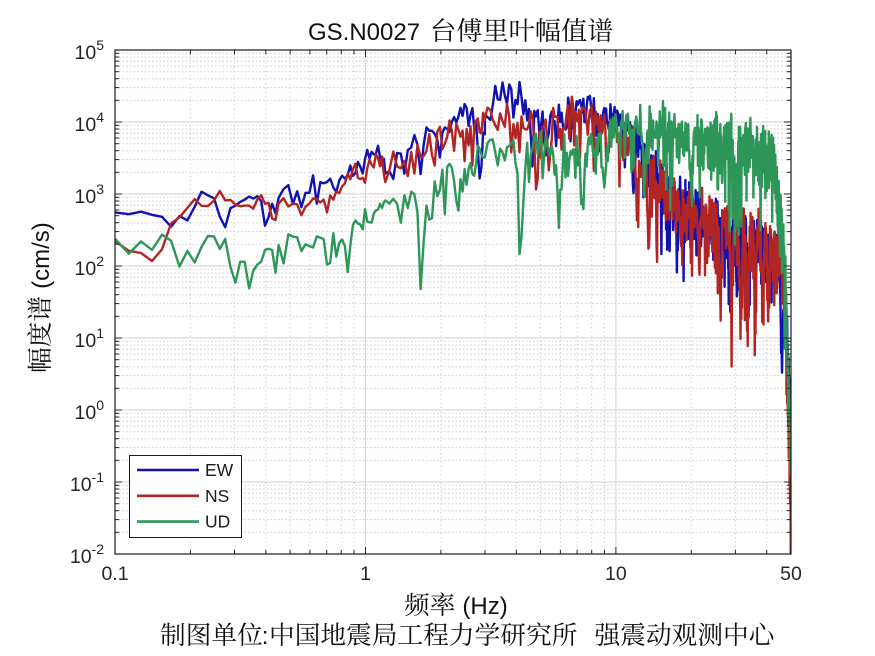  What do you see at coordinates (364, 32) in the screenshot?
I see `svg-text: GS.N0027` at bounding box center [364, 32].